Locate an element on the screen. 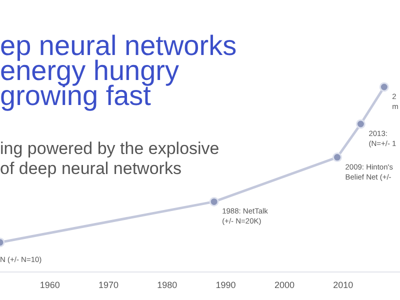 This screenshot has height=300, width=400. x-tick-label: 1980 is located at coordinates (167, 285).